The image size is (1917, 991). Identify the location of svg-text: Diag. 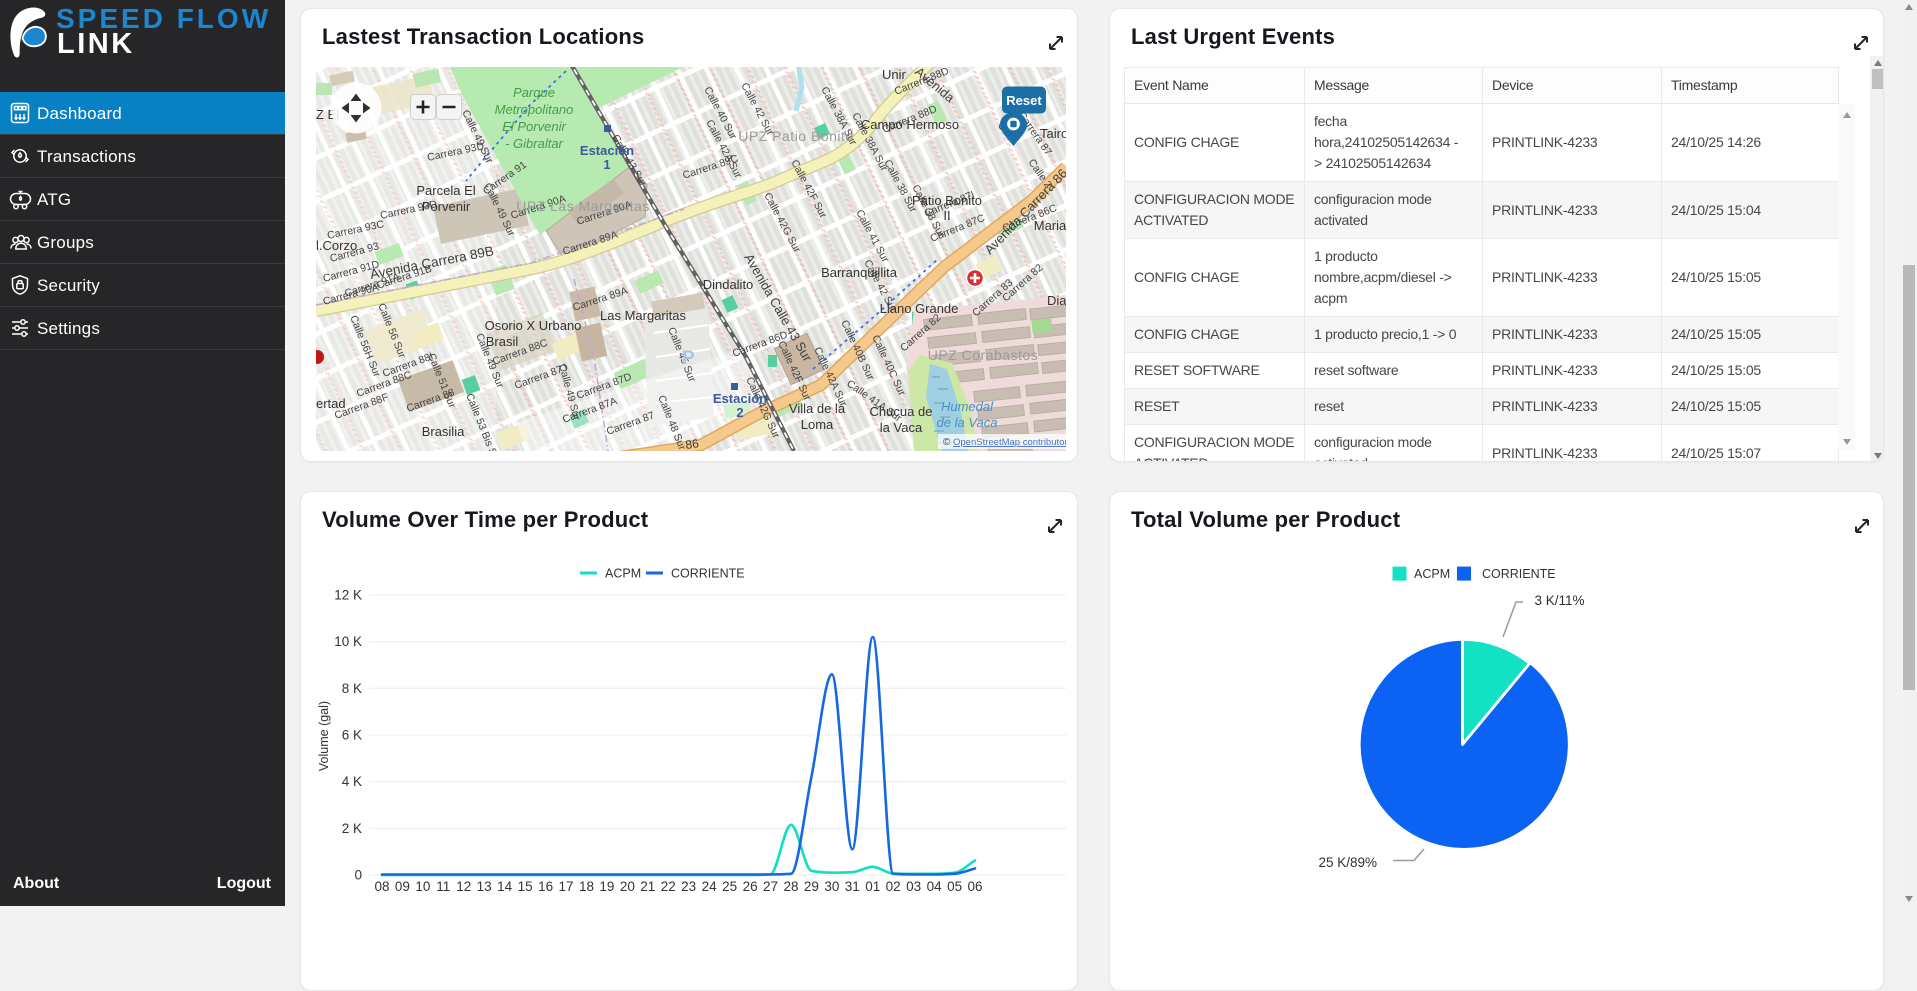
(1056, 300).